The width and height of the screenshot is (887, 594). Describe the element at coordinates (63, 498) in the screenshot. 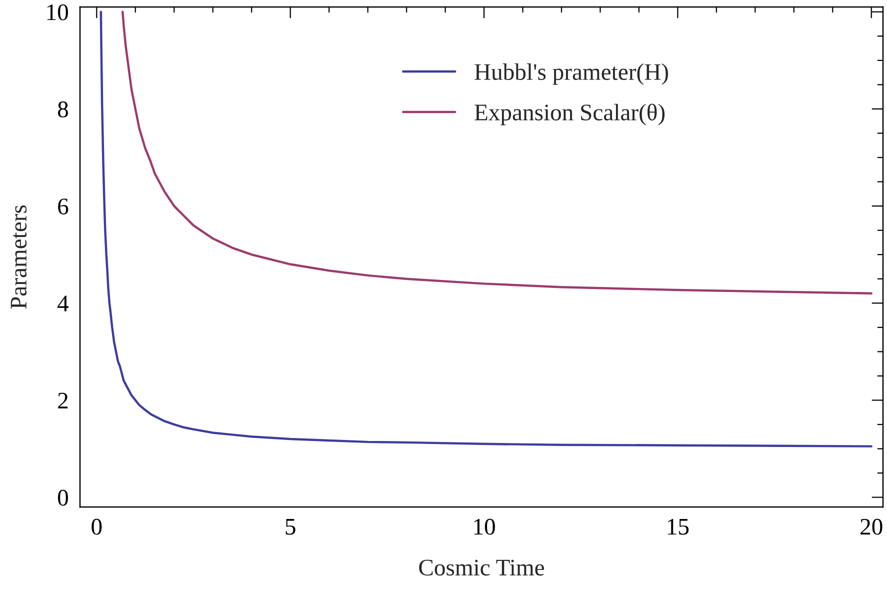

I see `y-tick-label: 0` at that location.